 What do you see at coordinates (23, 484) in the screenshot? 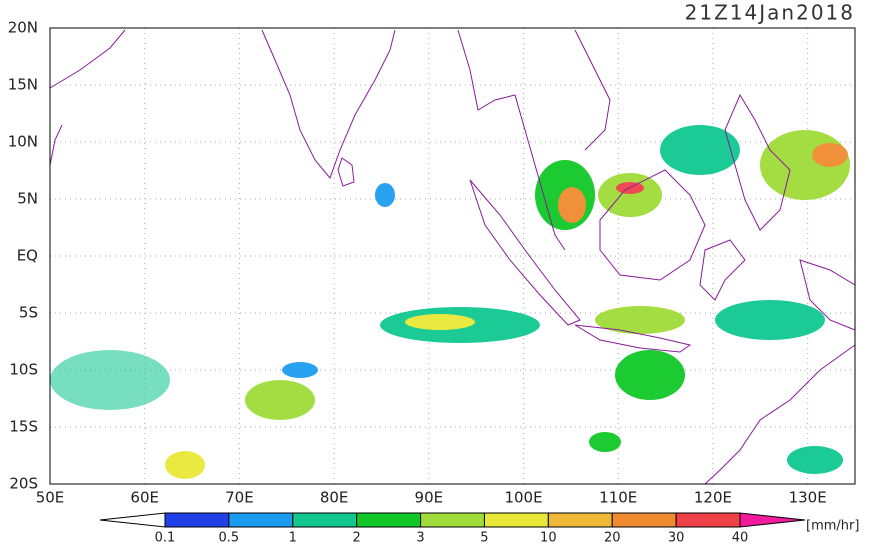
I see `lat-tick-label: 20S` at bounding box center [23, 484].